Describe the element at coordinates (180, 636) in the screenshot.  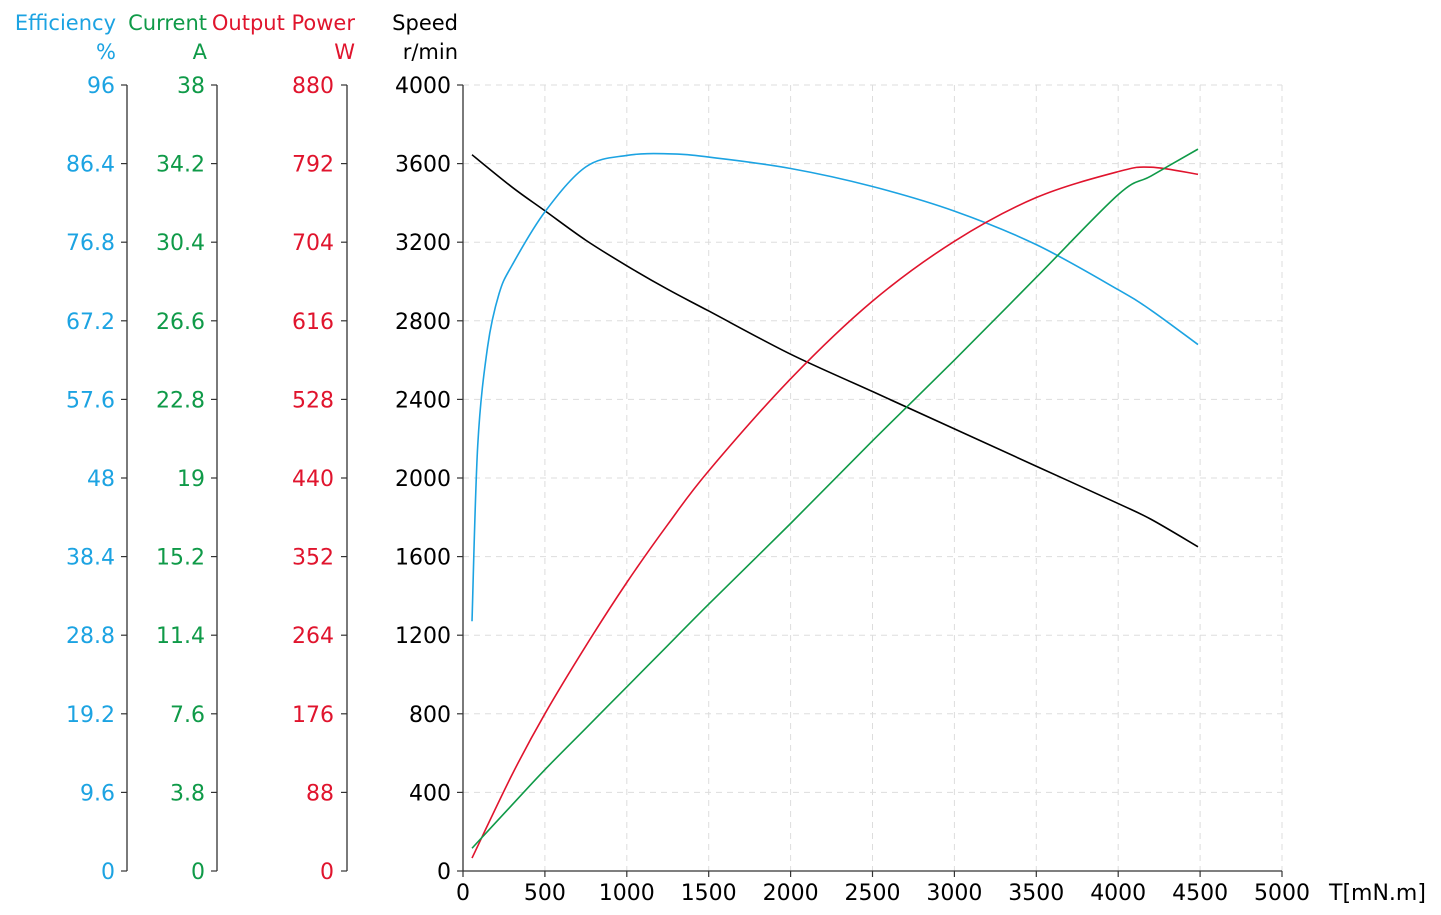
I see `current-tick-label: 11.4` at that location.